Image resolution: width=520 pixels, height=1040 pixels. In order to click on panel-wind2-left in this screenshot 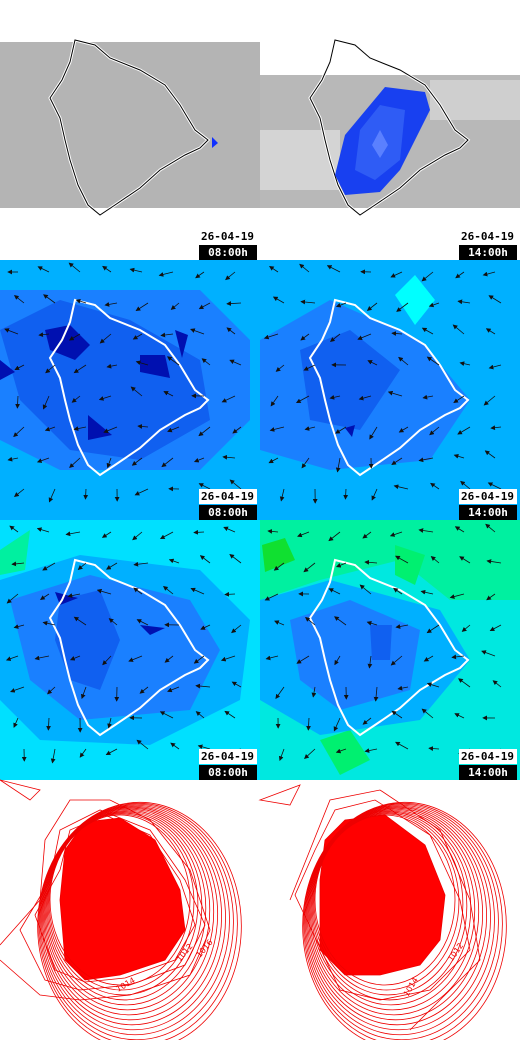, I will do `click(130, 650)`.